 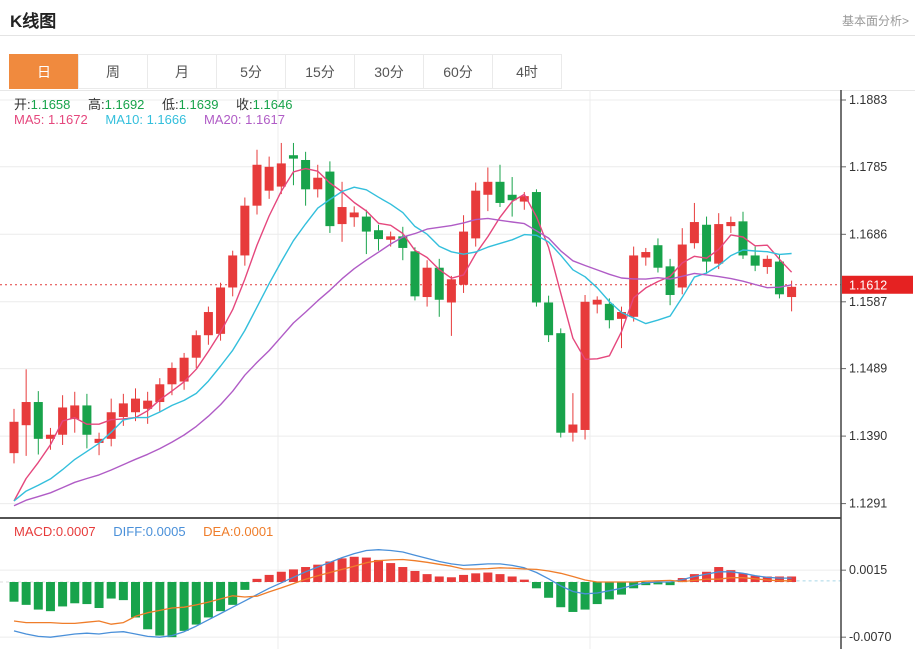 What do you see at coordinates (116, 104) in the screenshot?
I see `high-value: 高:1.1692` at bounding box center [116, 104].